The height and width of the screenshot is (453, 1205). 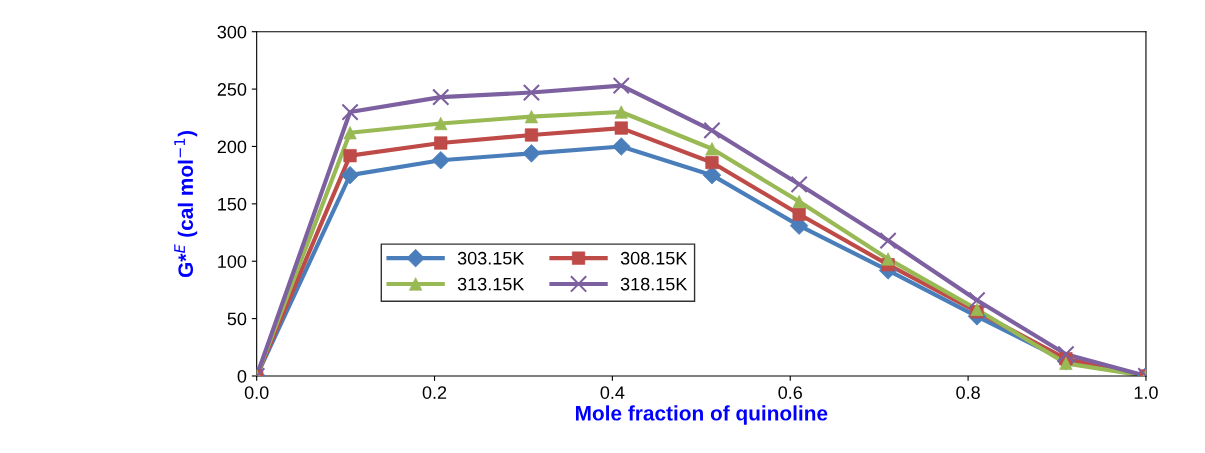 I want to click on y-tick-label: 50, so click(x=237, y=319).